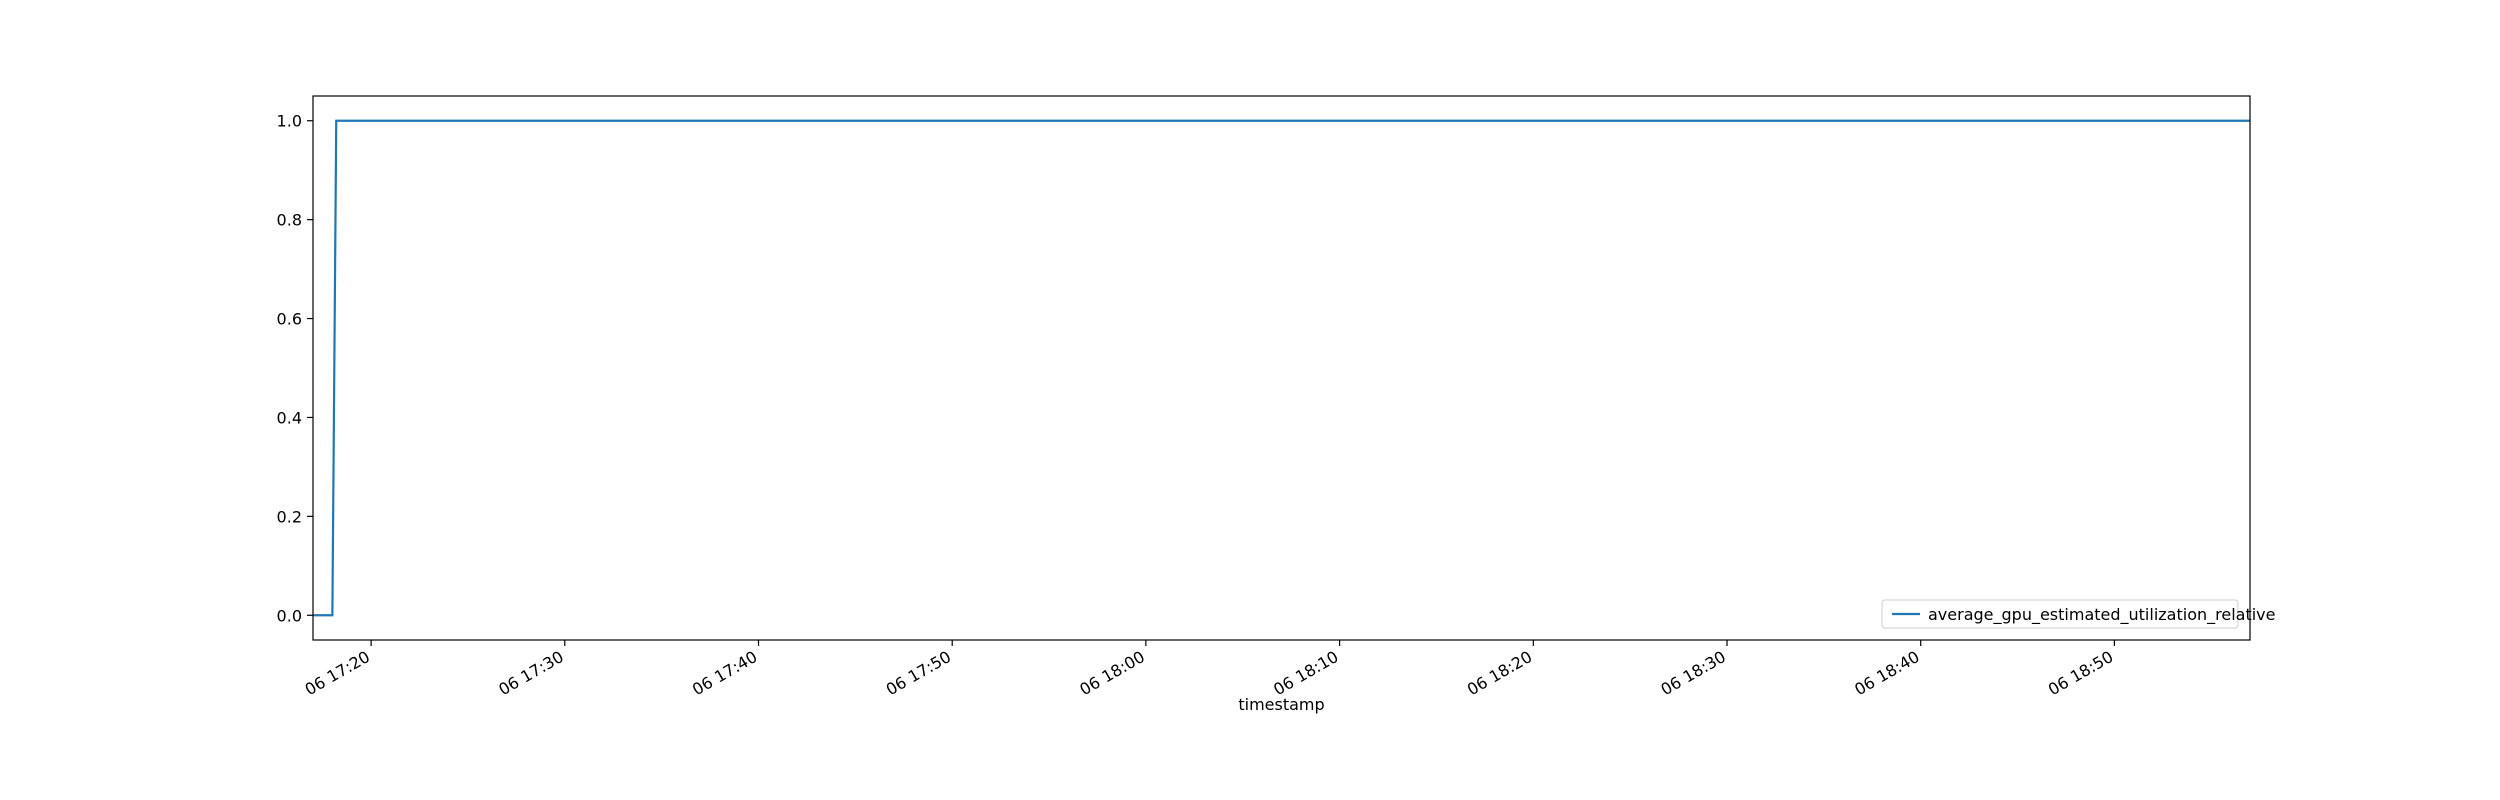 Image resolution: width=2500 pixels, height=800 pixels. Describe the element at coordinates (530, 673) in the screenshot. I see `x-tick-label: 06 17:30` at that location.